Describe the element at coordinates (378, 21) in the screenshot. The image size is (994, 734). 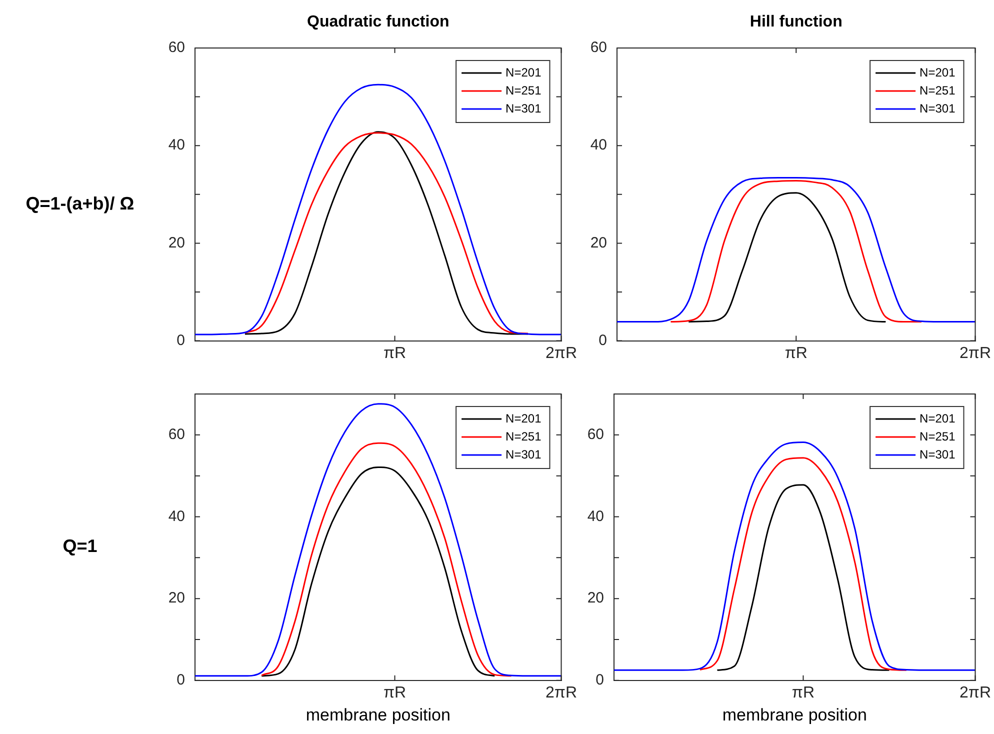
I see `chart-title: Quadratic function` at that location.